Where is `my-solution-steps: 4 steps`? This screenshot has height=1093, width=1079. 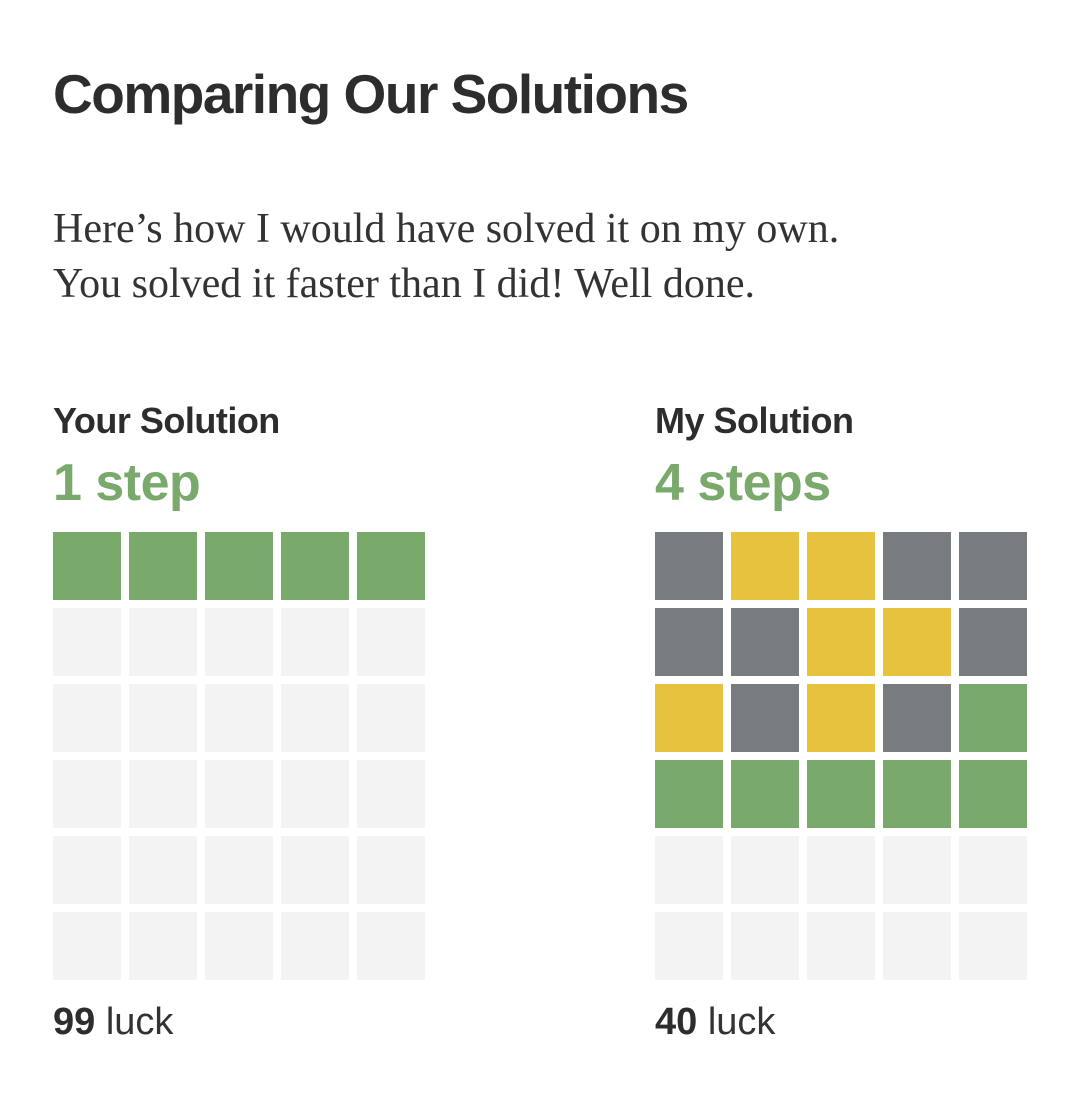
my-solution-steps: 4 steps is located at coordinates (743, 483).